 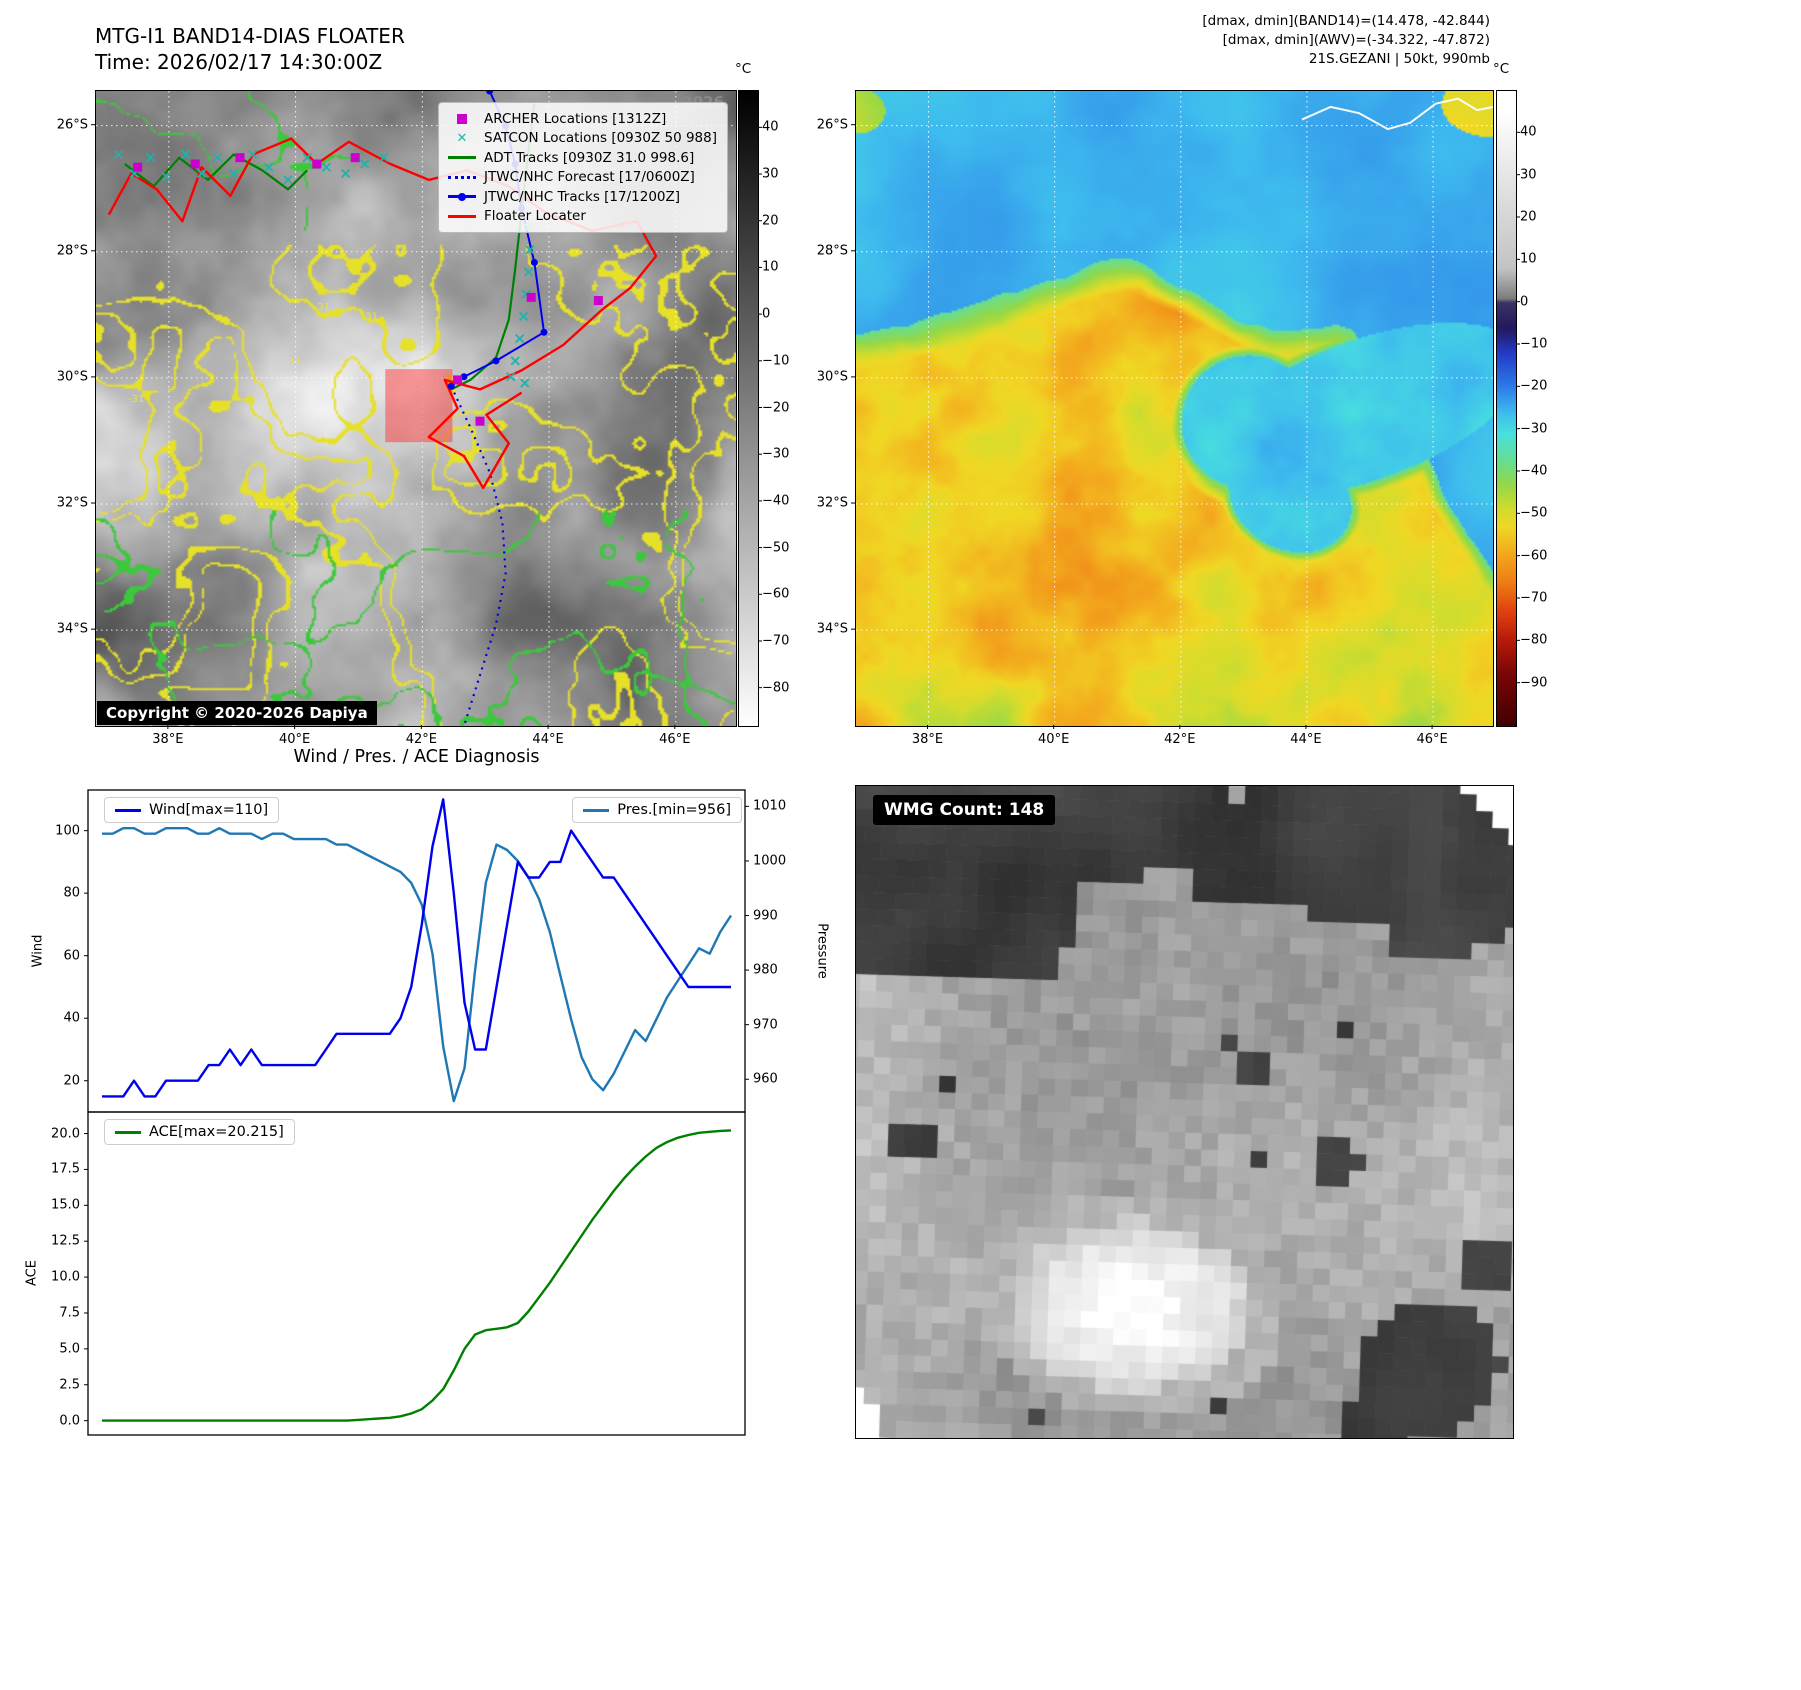 What do you see at coordinates (239, 62) in the screenshot?
I see `band14-subtitle: Time: 2026/02/17 14:30:00Z` at bounding box center [239, 62].